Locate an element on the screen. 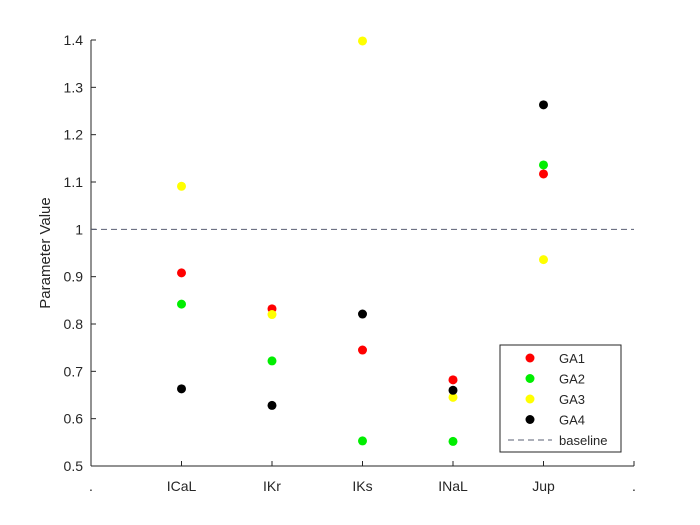 This screenshot has width=700, height=525. y-axis-label: Parameter Value is located at coordinates (45, 252).